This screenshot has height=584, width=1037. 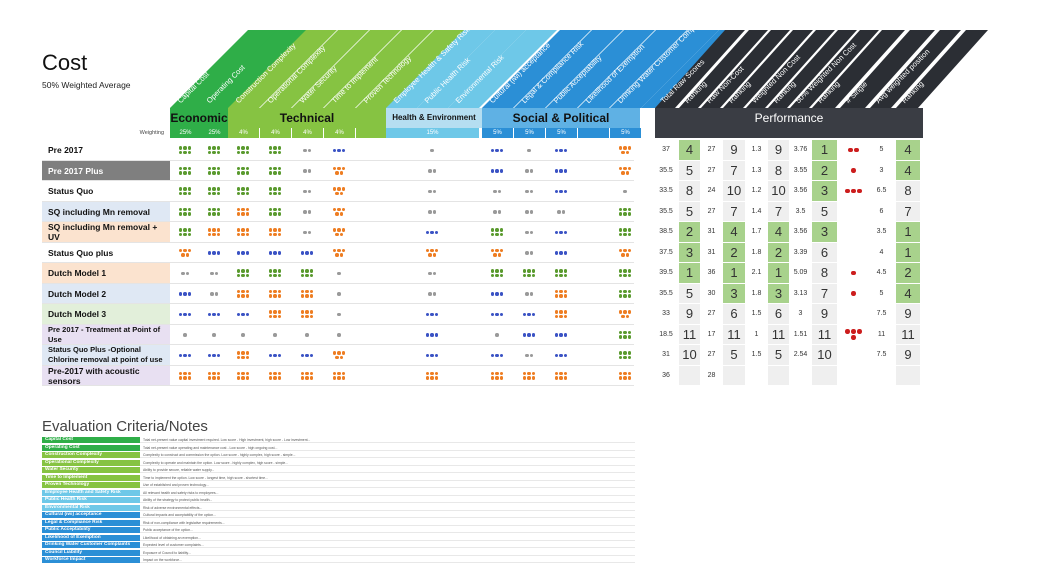 I want to click on performance-cell: 17, so click(x=711, y=334).